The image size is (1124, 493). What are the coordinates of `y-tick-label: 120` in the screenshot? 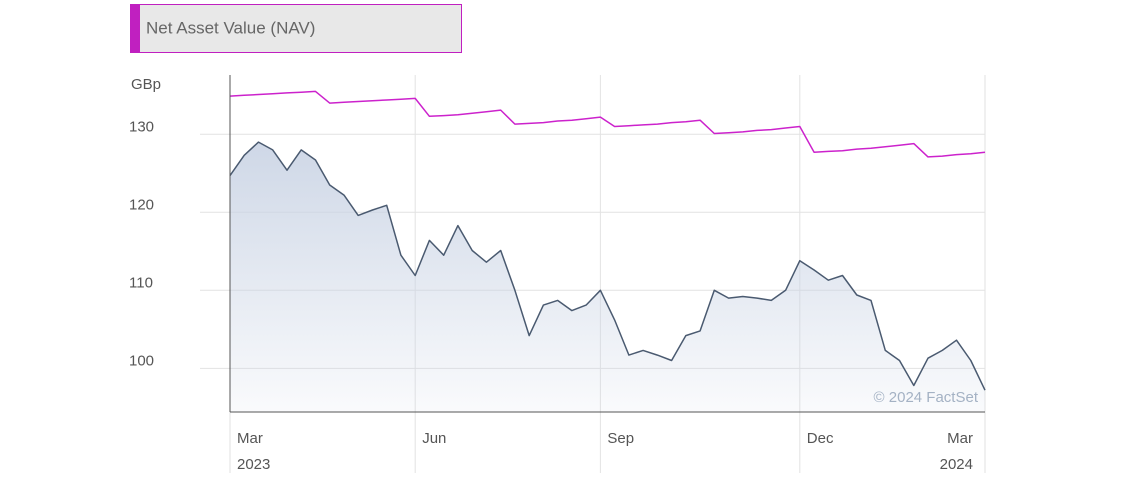 It's located at (141, 204).